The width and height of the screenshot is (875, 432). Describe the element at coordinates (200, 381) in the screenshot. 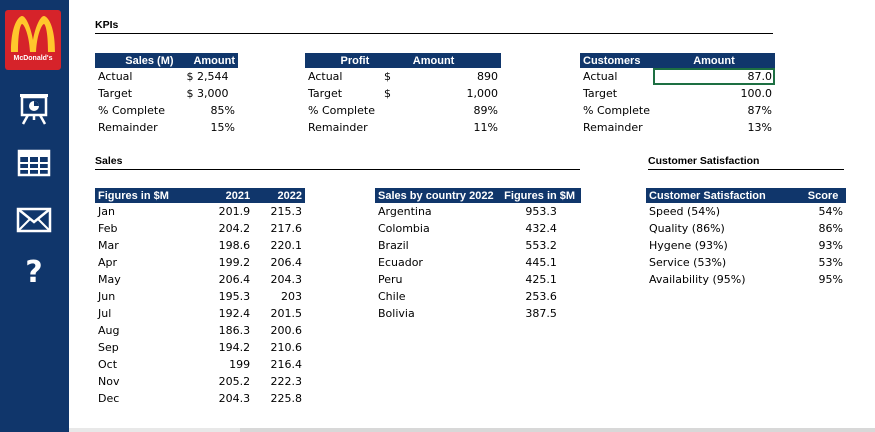

I see `table-row: Nov 205.2 222.3` at that location.